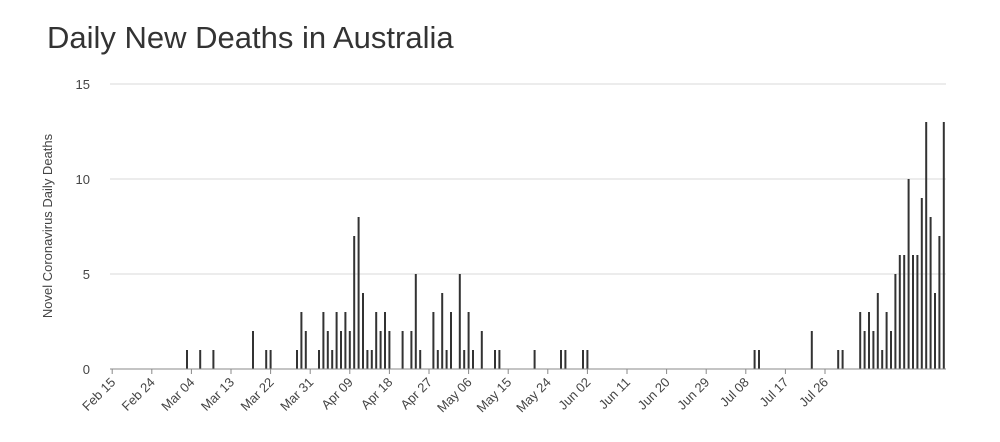  Describe the element at coordinates (734, 392) in the screenshot. I see `x-tick-label: Jul 08` at that location.